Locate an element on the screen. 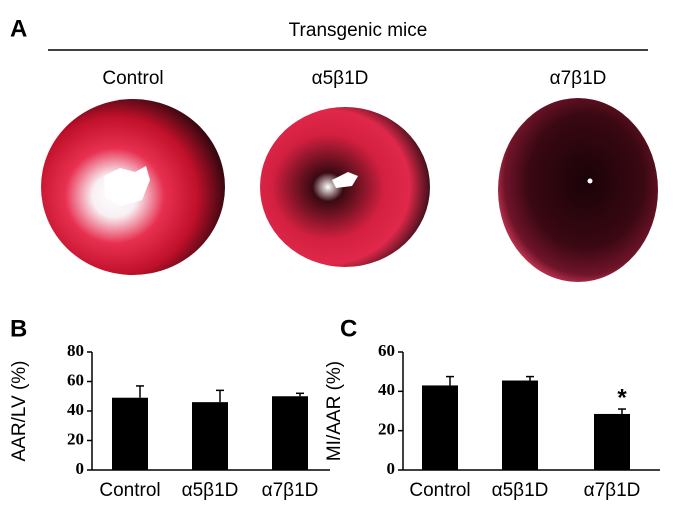 Image resolution: width=678 pixels, height=512 pixels. panel-label: C is located at coordinates (348, 328).